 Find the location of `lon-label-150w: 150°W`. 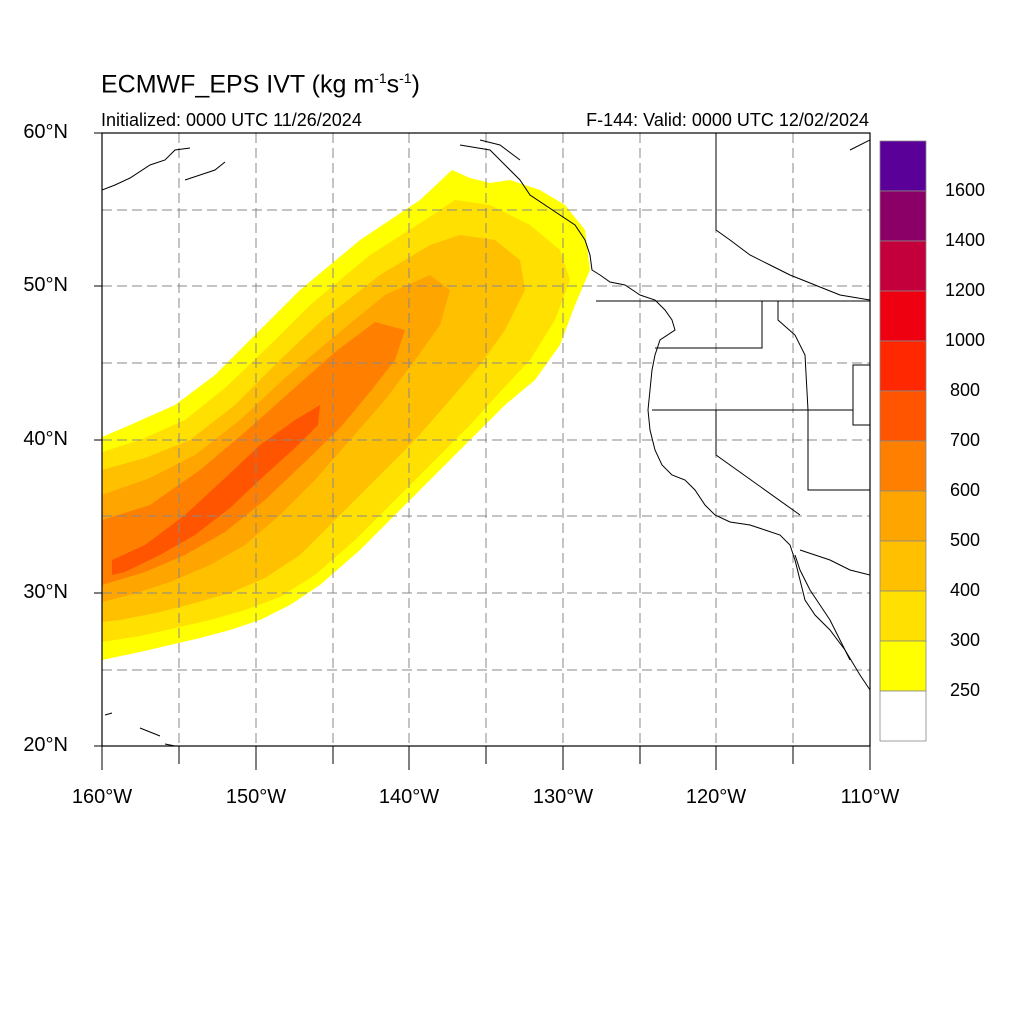

lon-label-150w: 150°W is located at coordinates (256, 797).